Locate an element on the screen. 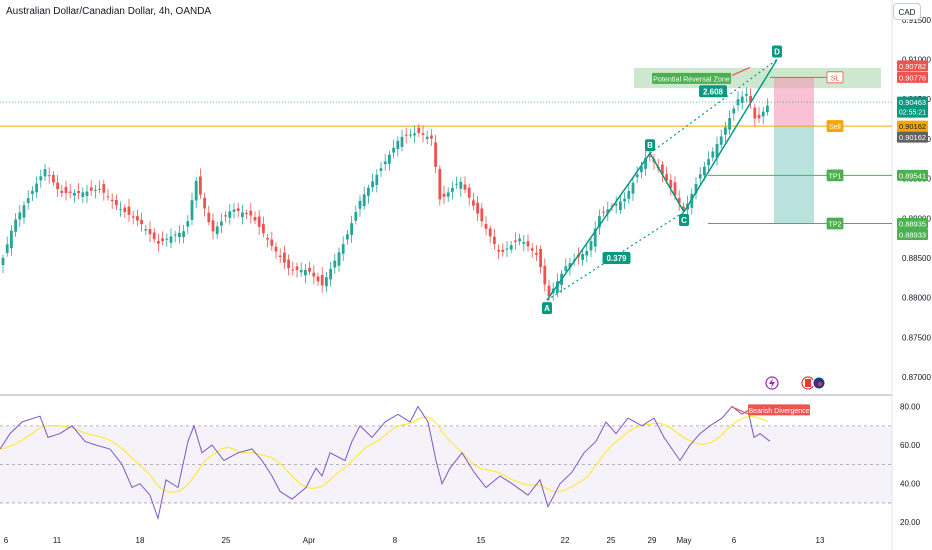 The width and height of the screenshot is (932, 550). lightning-icon is located at coordinates (772, 383).